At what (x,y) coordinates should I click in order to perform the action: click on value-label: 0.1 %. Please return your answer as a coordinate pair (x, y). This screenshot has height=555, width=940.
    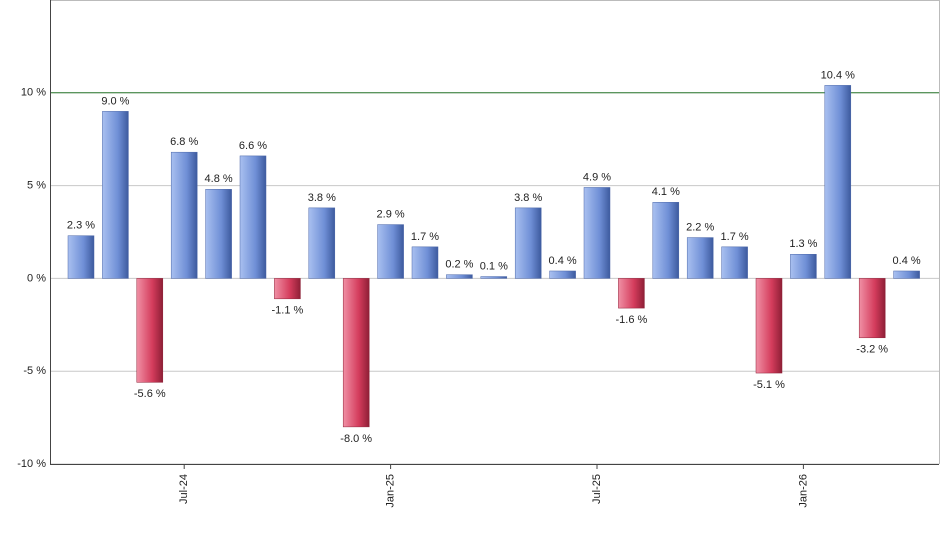
    Looking at the image, I should click on (494, 266).